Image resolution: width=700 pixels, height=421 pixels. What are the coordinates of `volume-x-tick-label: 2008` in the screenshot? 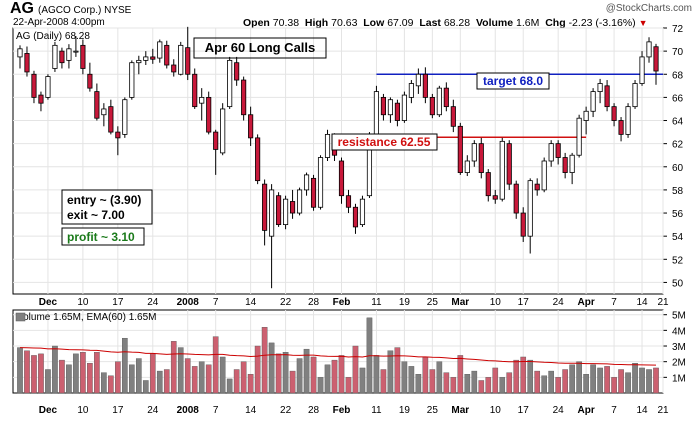 It's located at (188, 410).